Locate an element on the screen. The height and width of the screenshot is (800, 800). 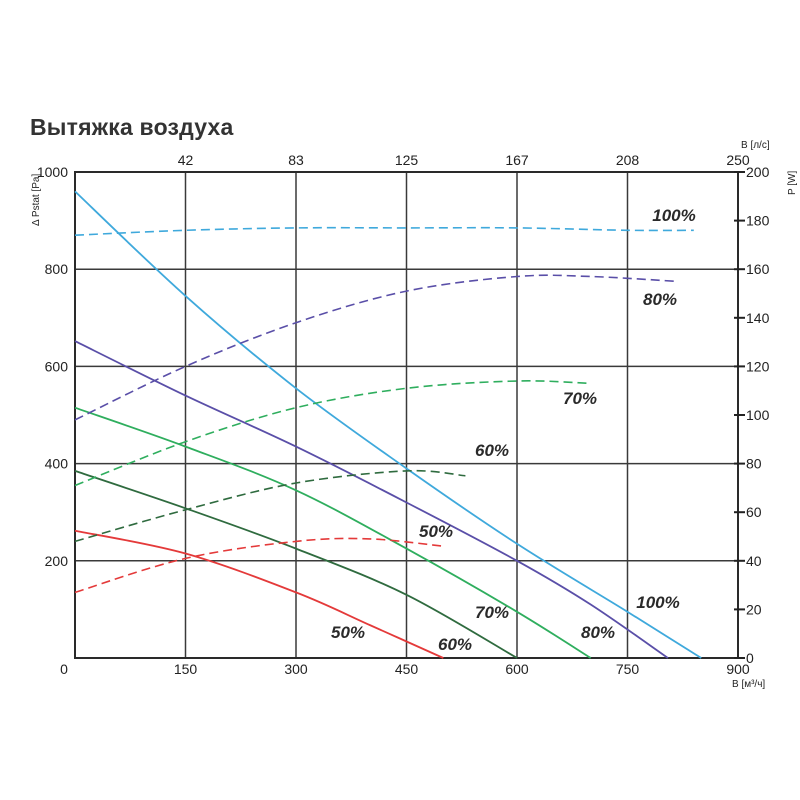
pressure-curve-label: 60% is located at coordinates (455, 644).